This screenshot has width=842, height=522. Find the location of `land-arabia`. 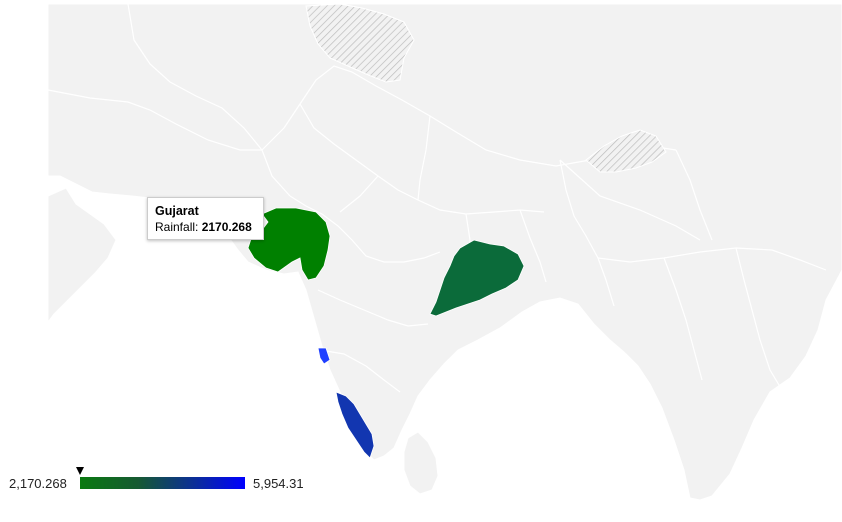

land-arabia is located at coordinates (82, 255).